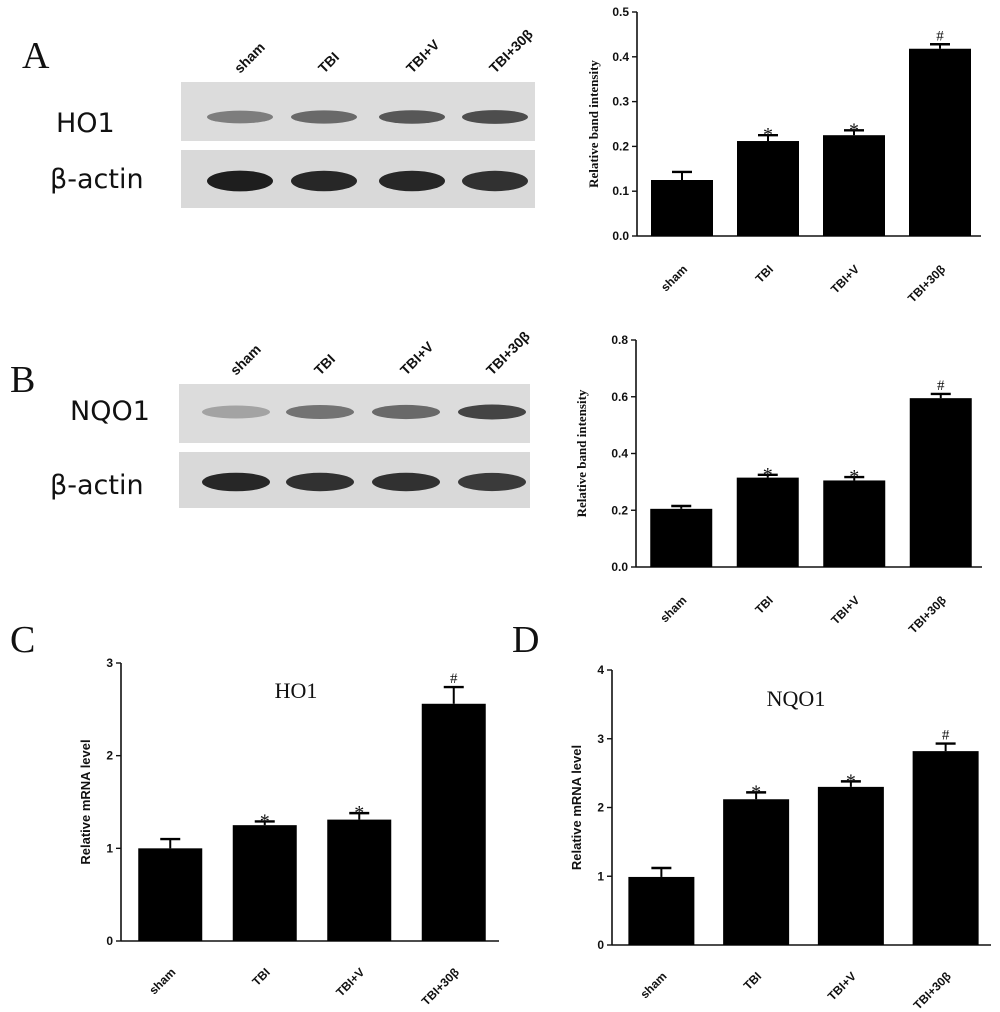  Describe the element at coordinates (36, 56) in the screenshot. I see `panel-letter-a: A` at that location.